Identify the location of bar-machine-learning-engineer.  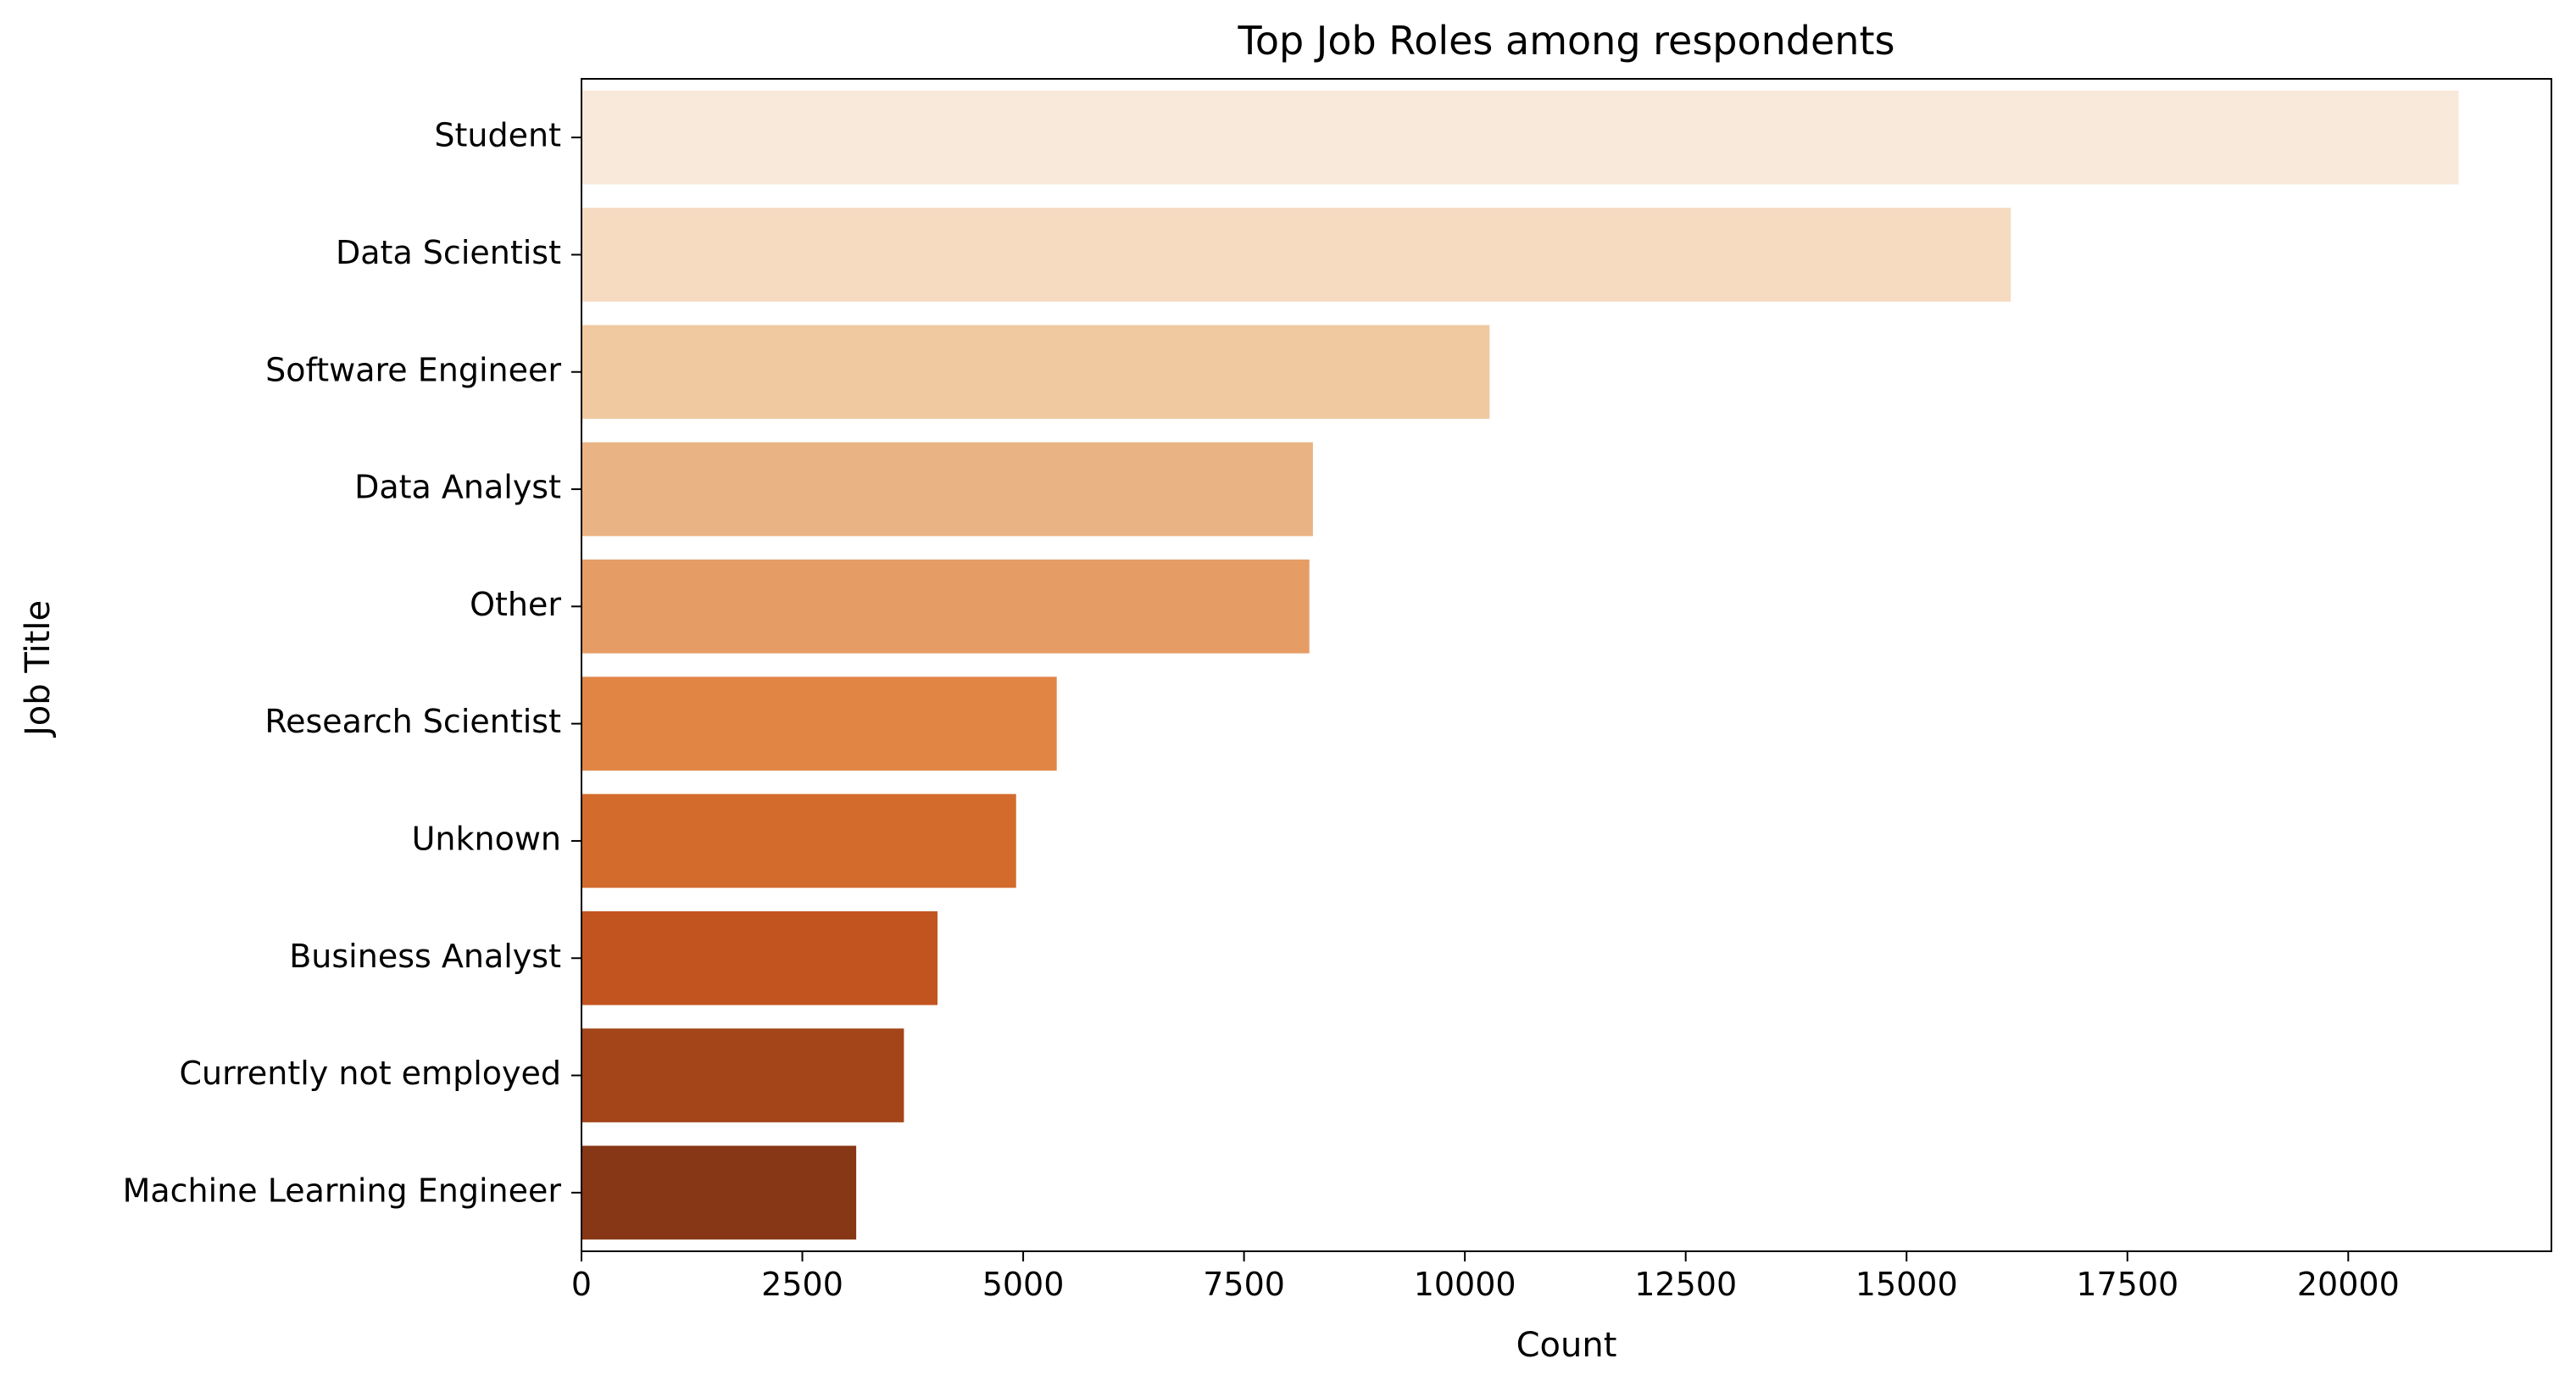
(719, 1192).